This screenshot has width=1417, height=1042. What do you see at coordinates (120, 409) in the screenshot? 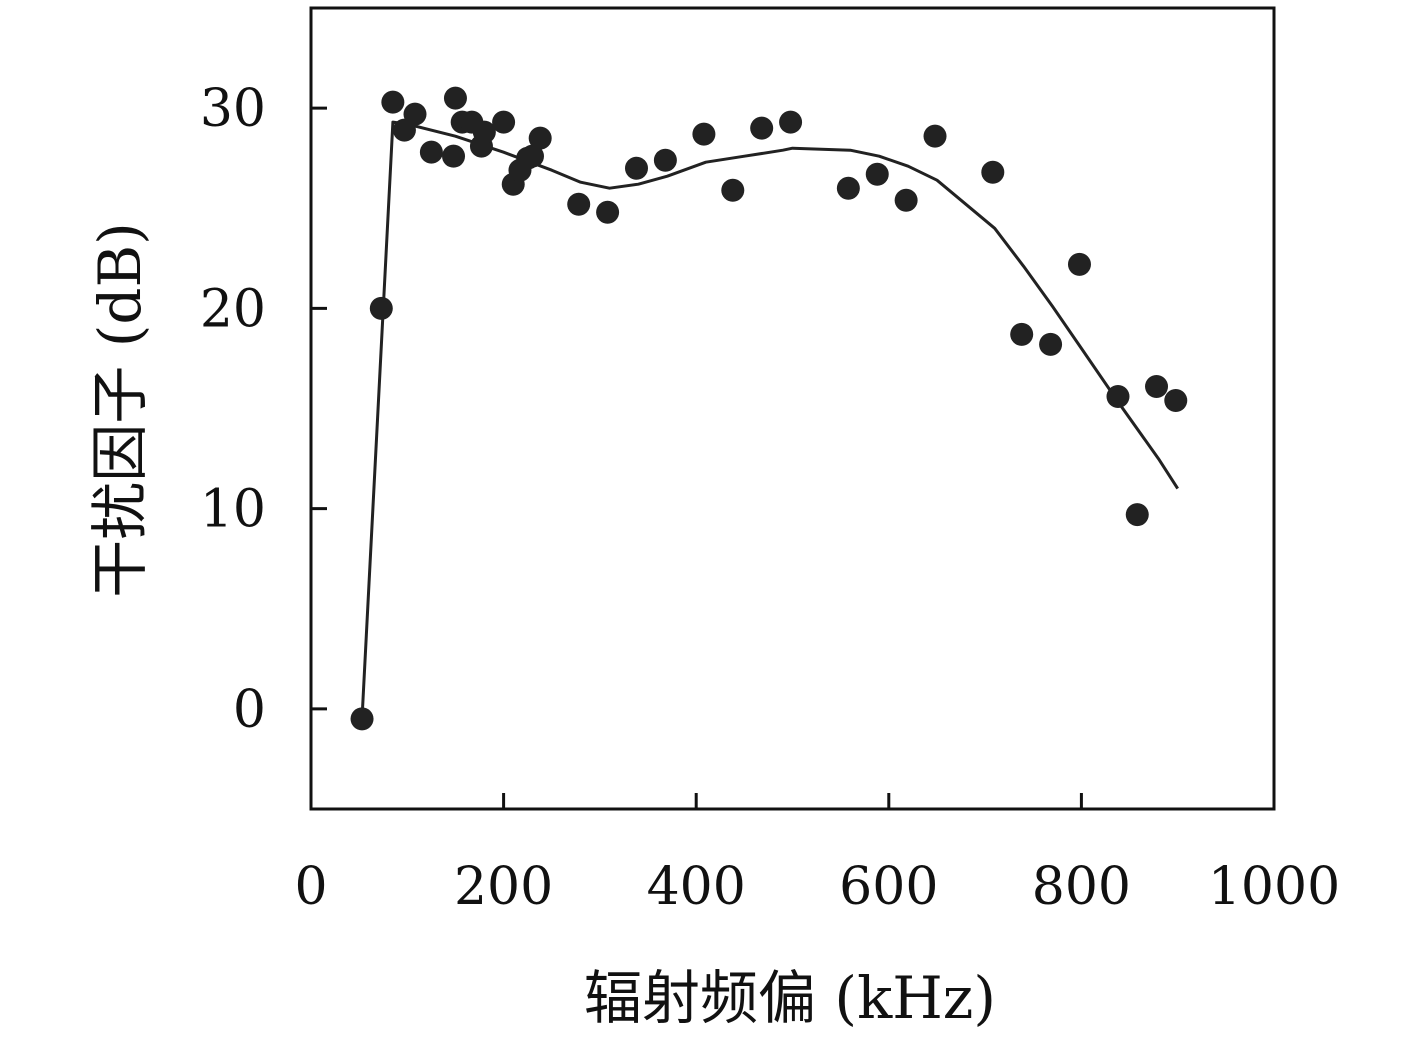
I see `y-axis-title: 干扰因子 (dB)` at bounding box center [120, 409].